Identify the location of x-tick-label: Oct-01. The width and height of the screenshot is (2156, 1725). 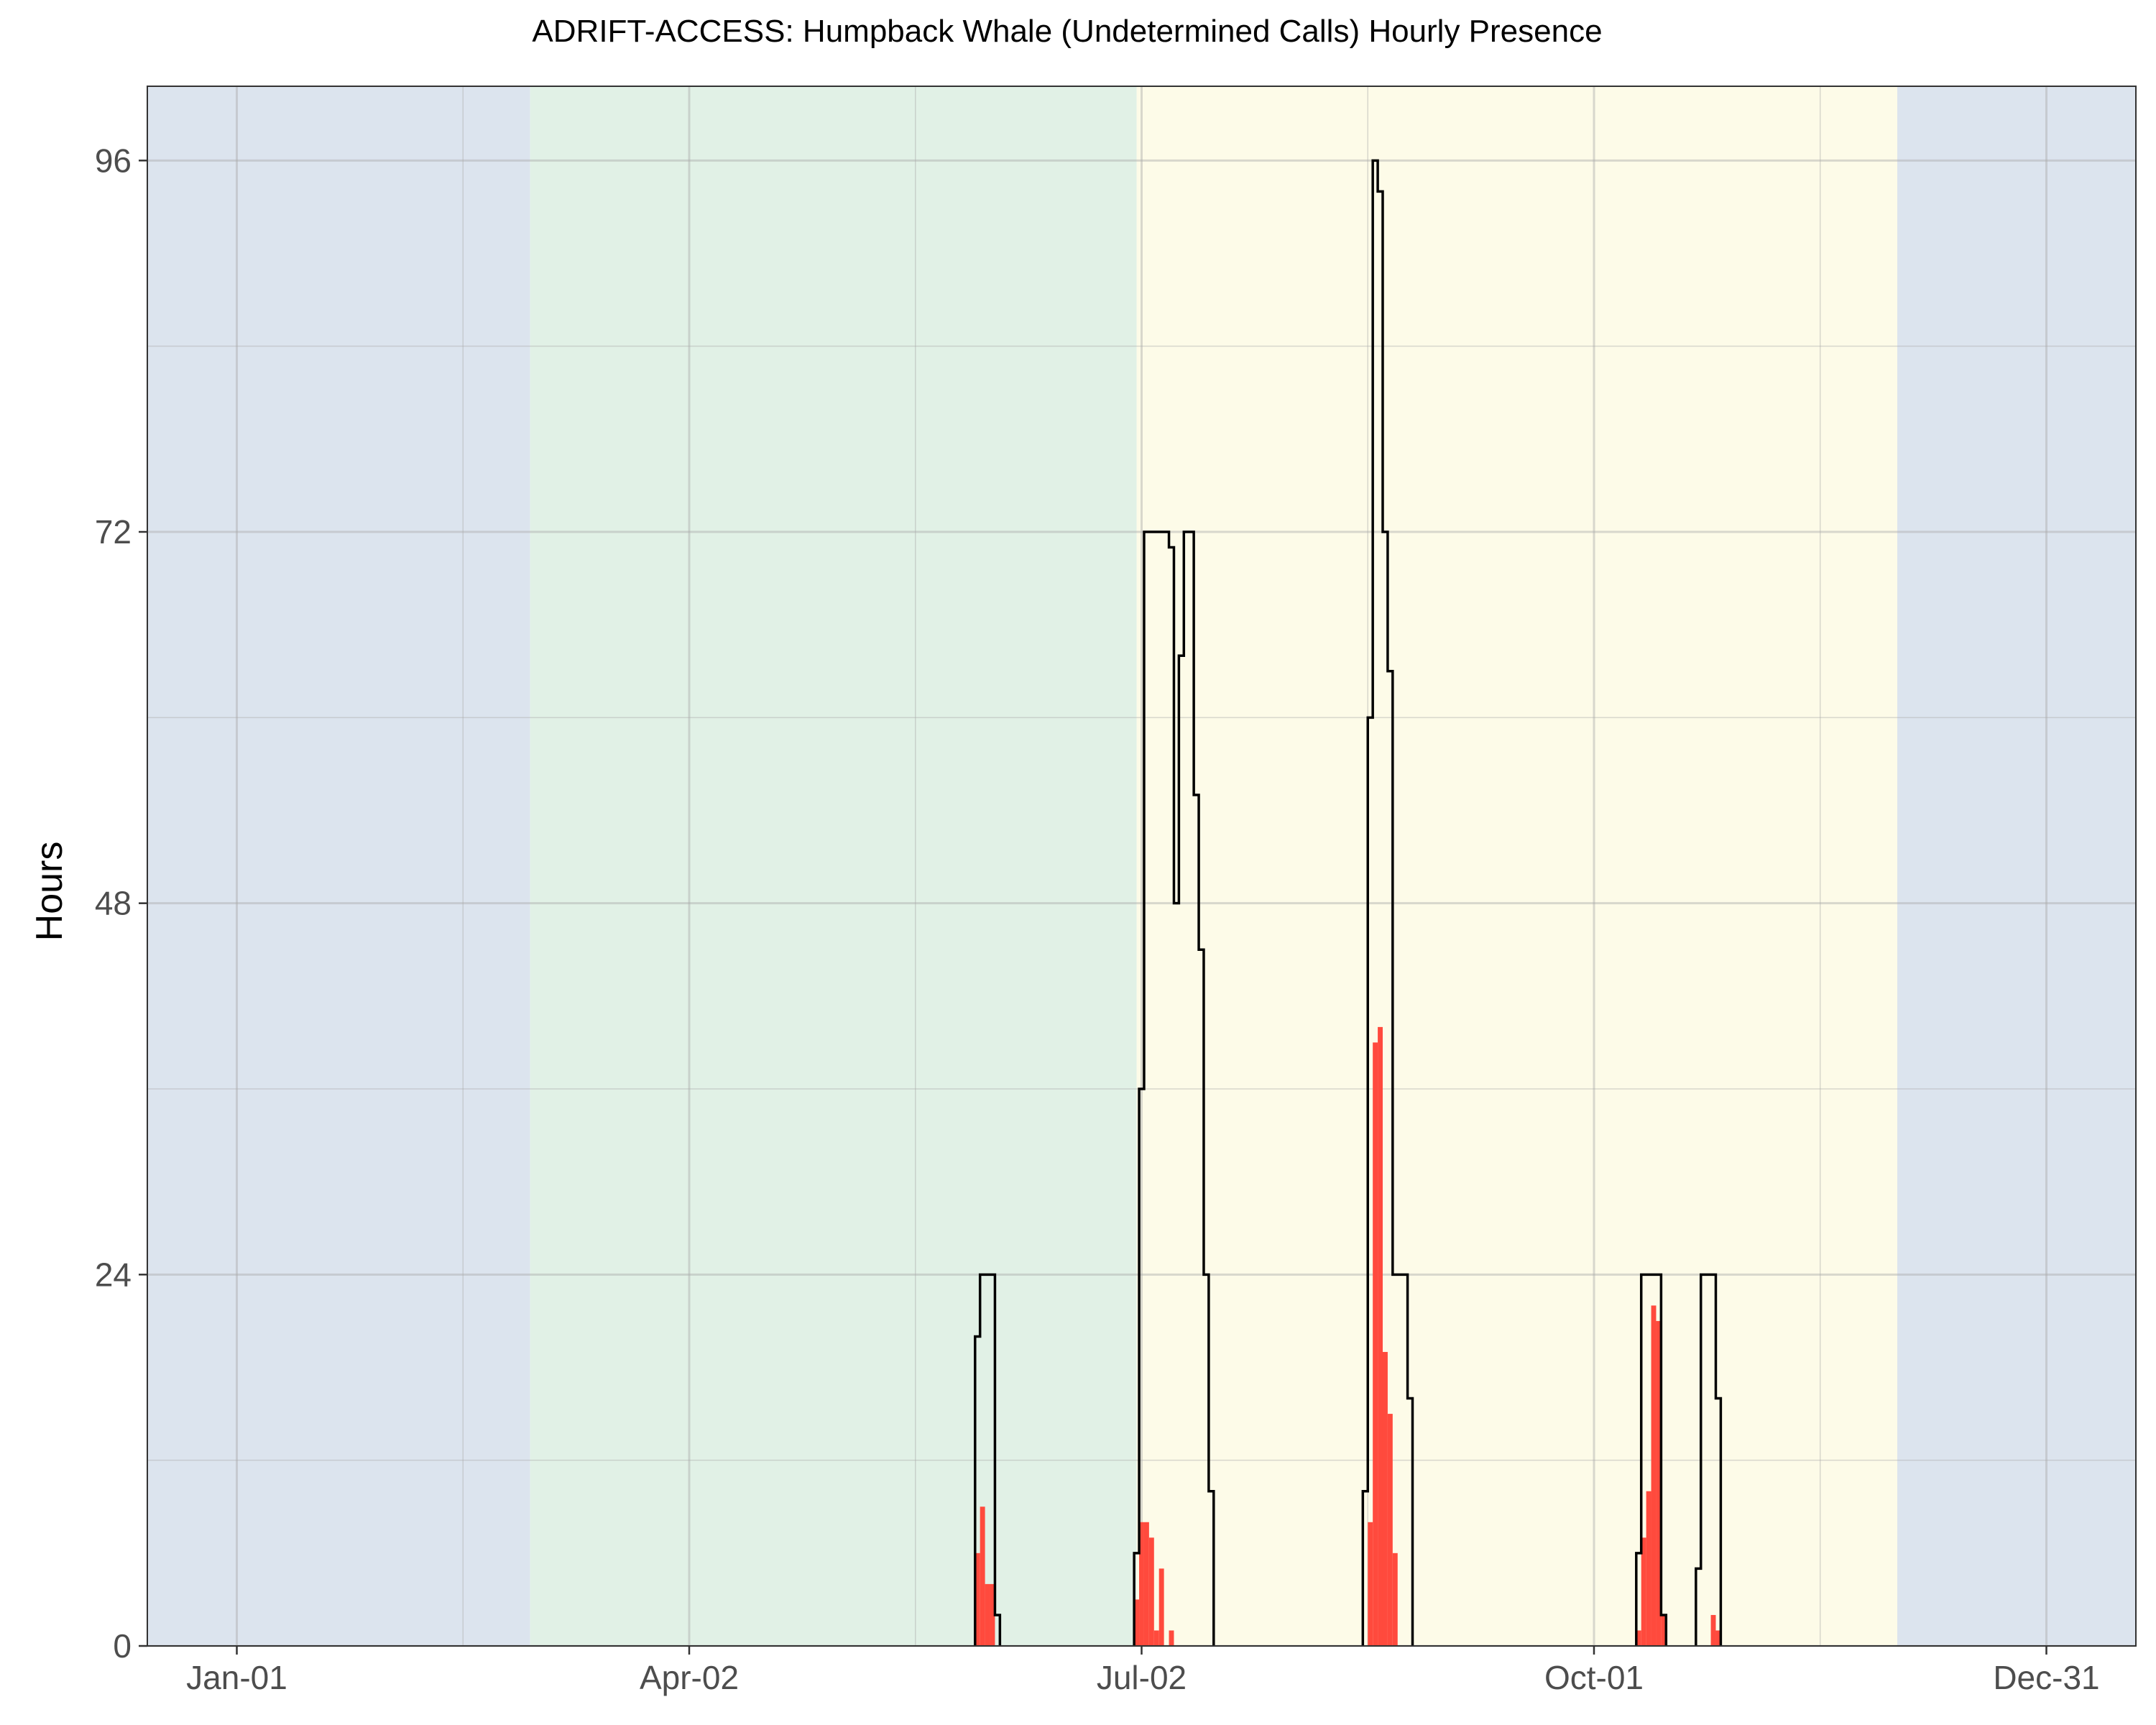
(1594, 1677).